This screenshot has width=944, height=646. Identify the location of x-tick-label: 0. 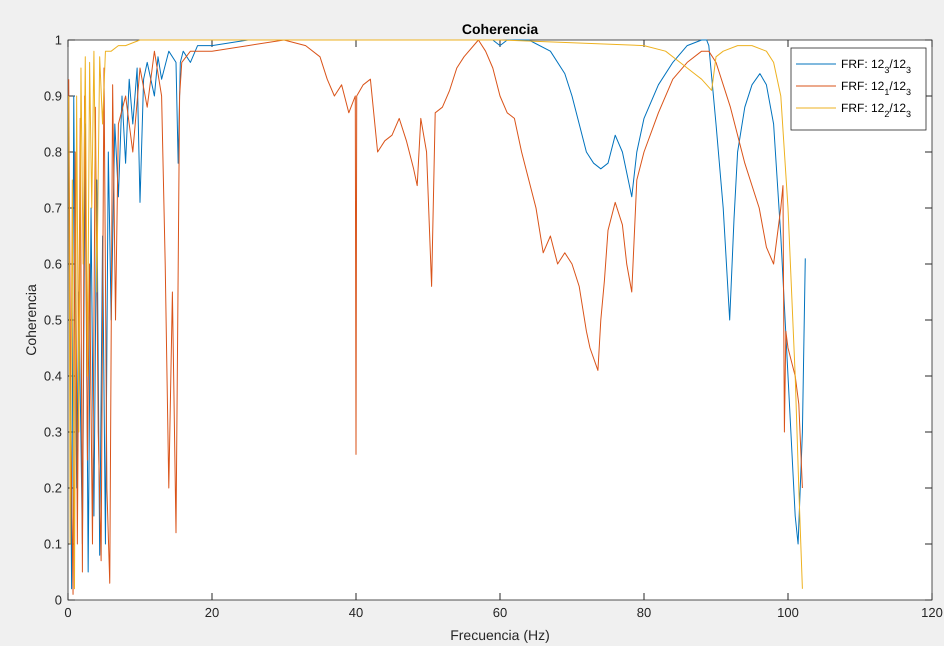
(68, 612).